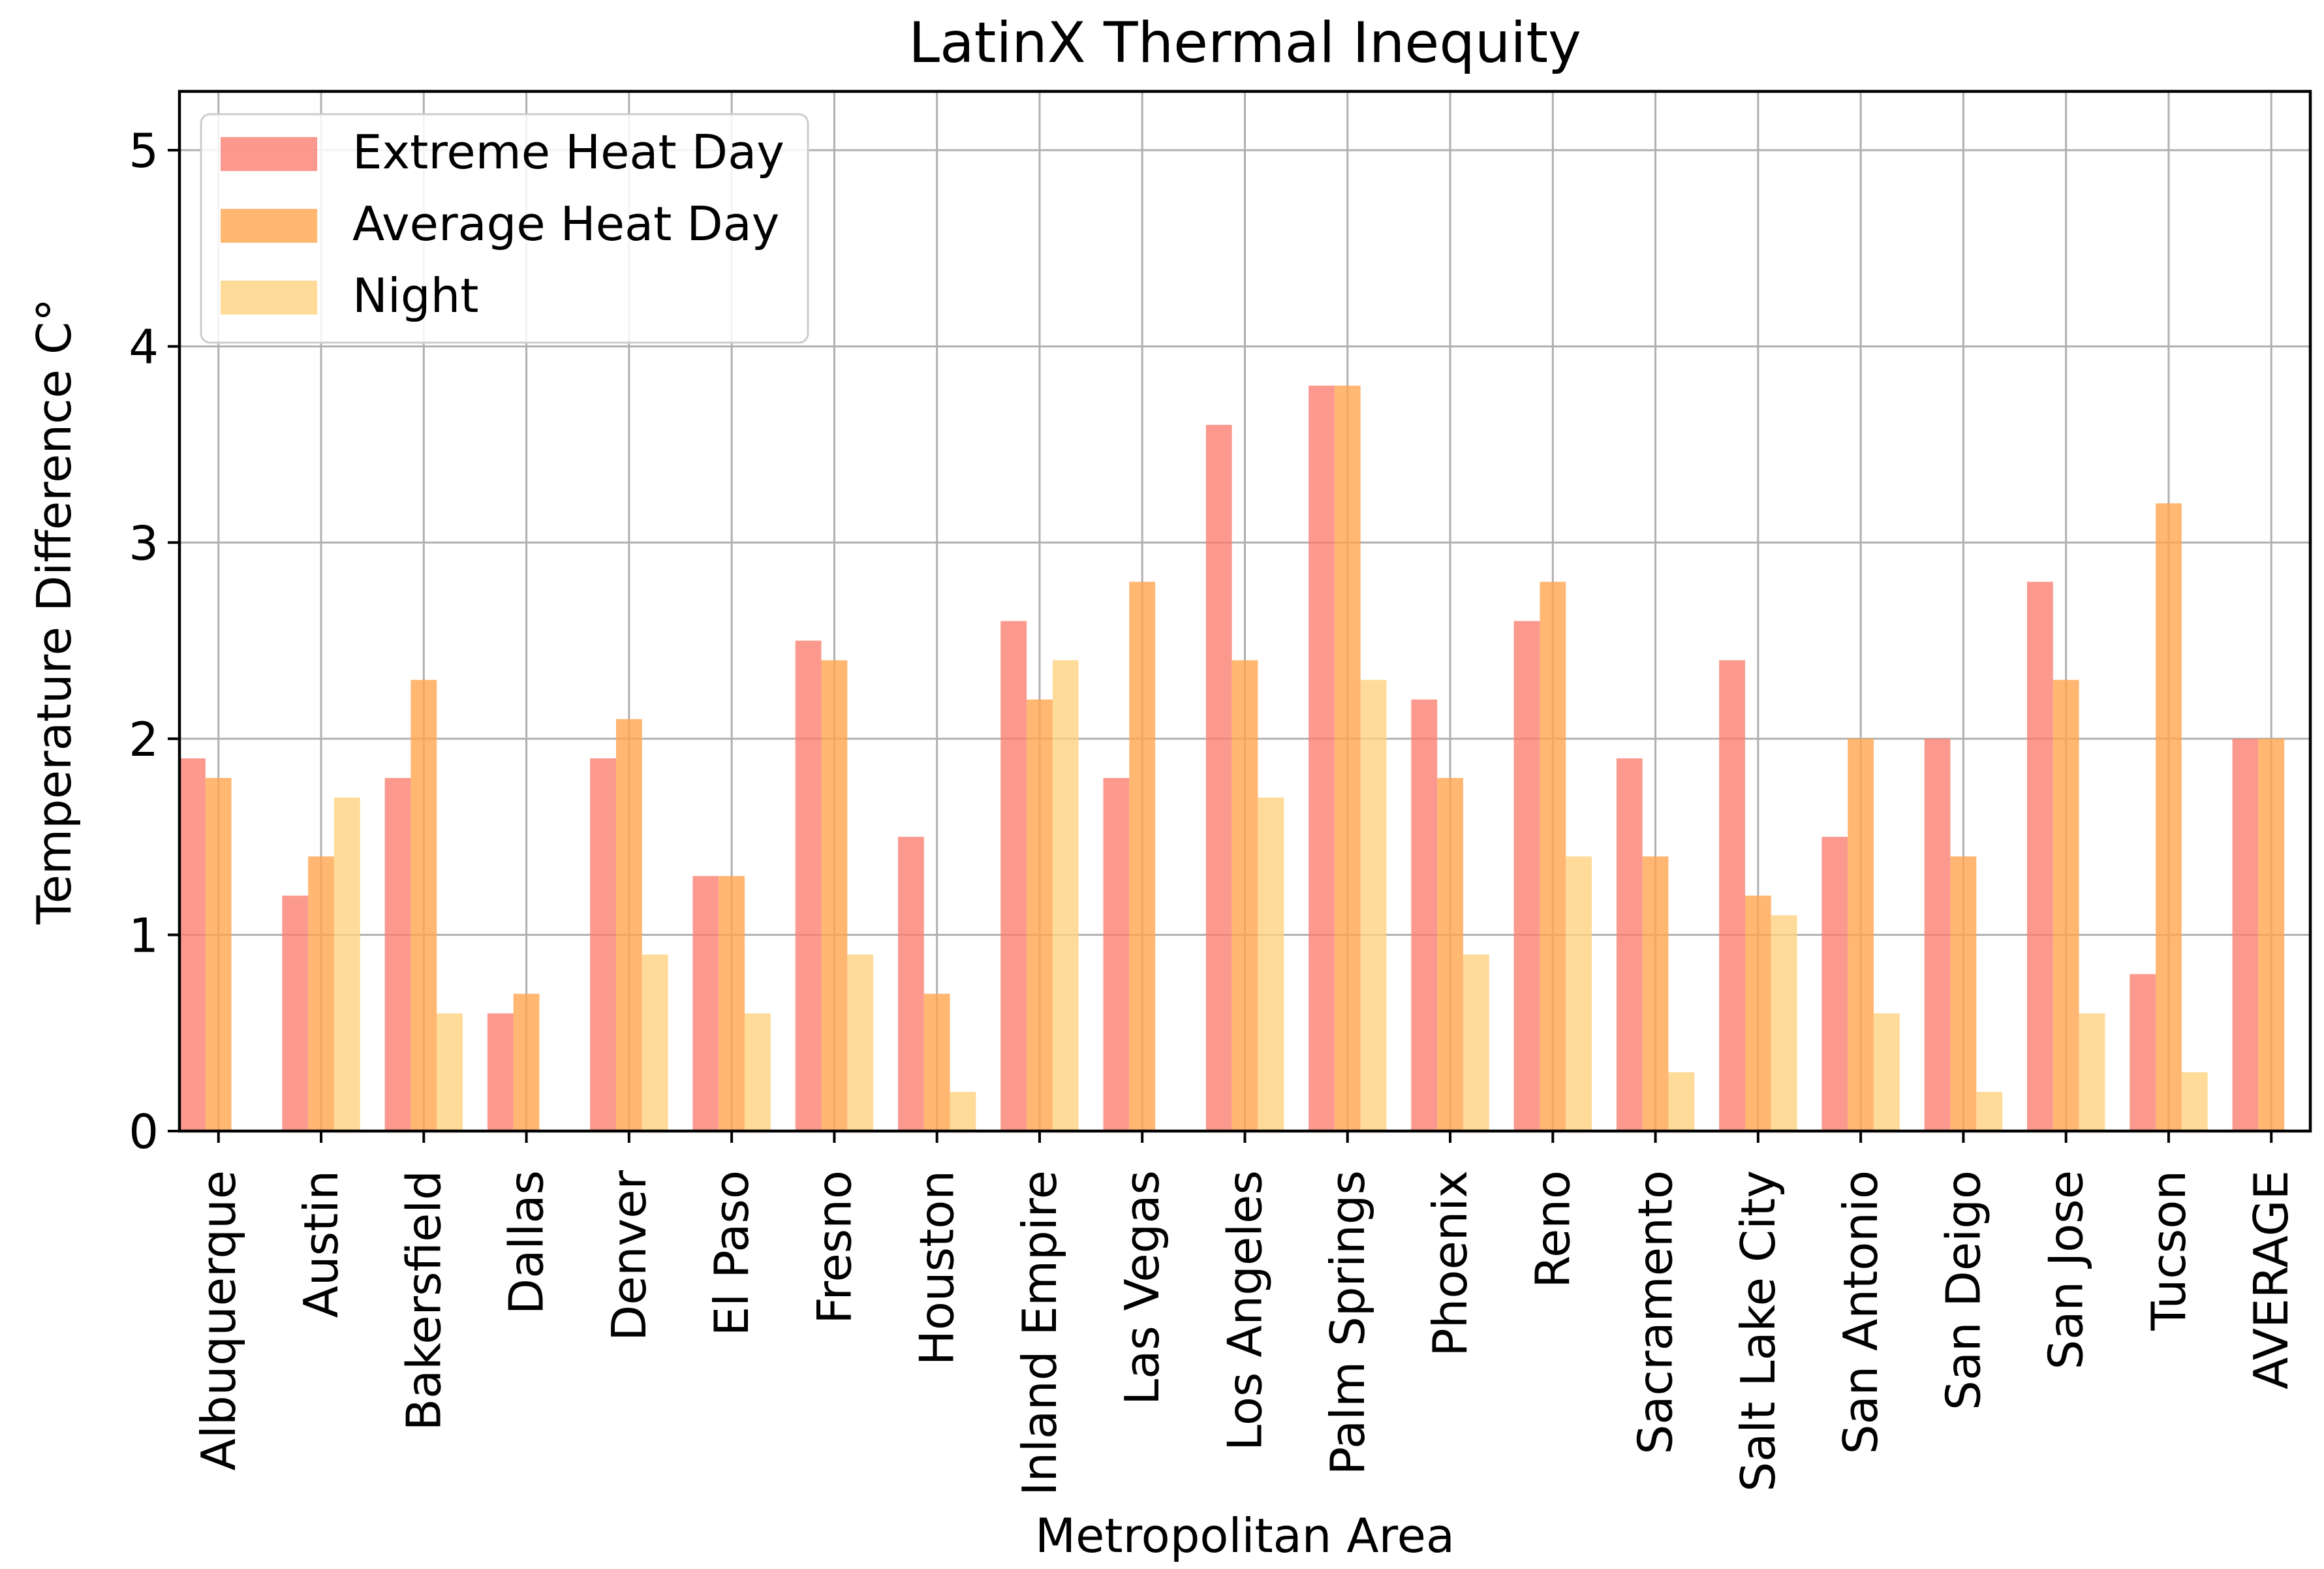 This screenshot has width=2324, height=1569. I want to click on y-tick-label: 0, so click(144, 1131).